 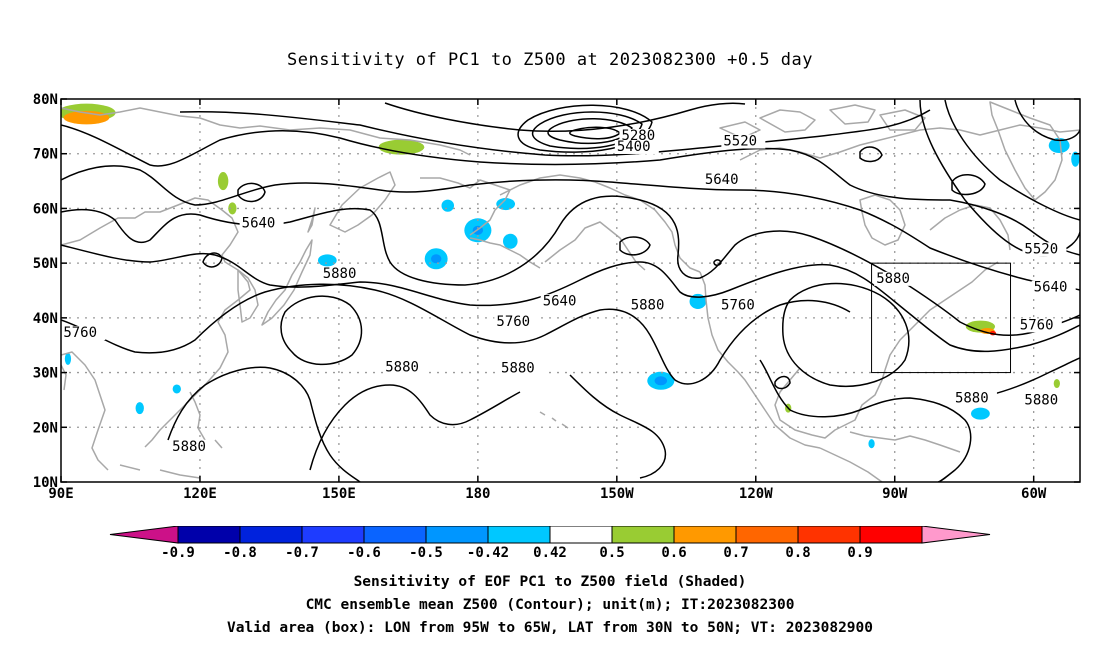 What do you see at coordinates (905, 442) in the screenshot?
I see `coast-caribbean` at bounding box center [905, 442].